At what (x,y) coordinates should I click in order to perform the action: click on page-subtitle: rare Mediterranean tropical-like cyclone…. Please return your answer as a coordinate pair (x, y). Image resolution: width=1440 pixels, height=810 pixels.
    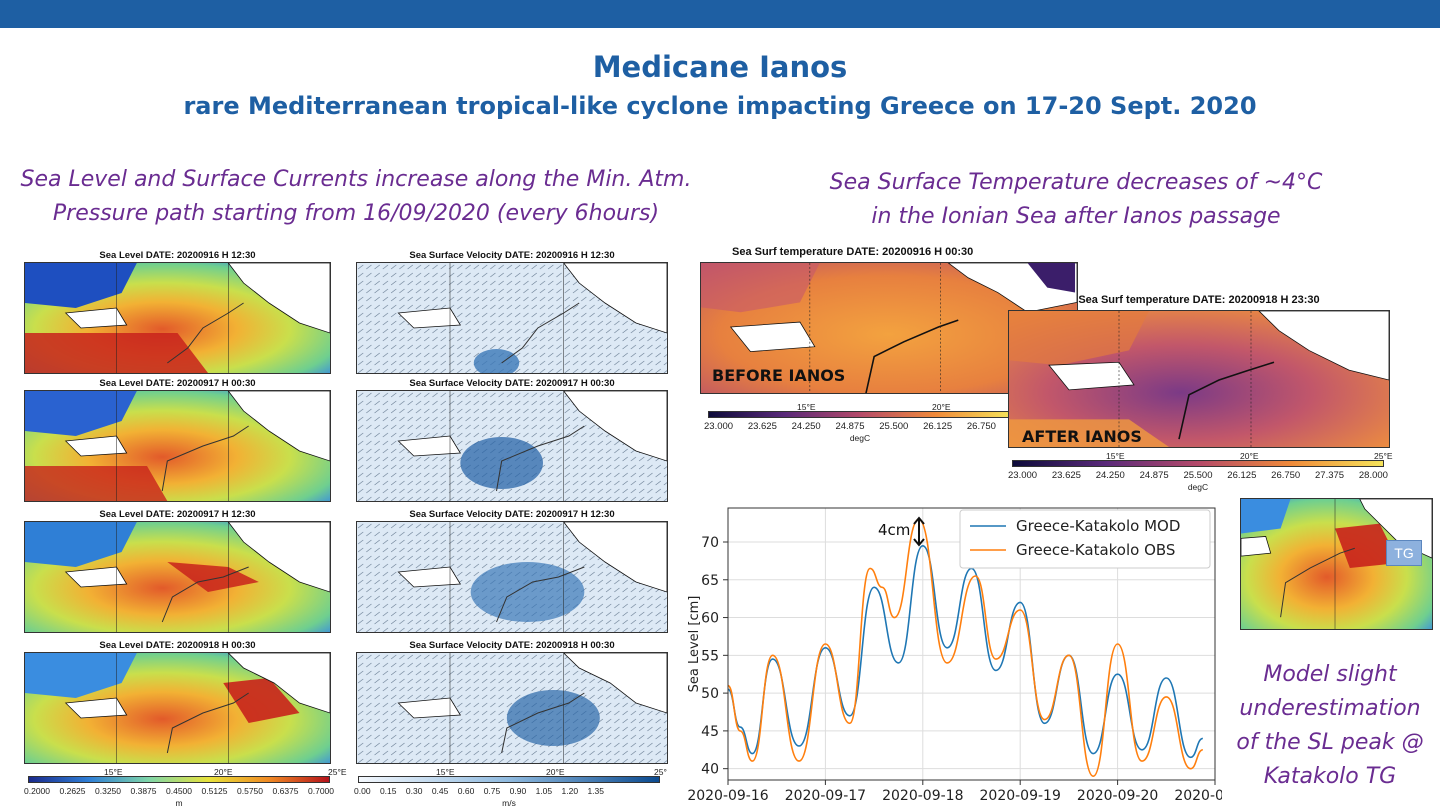
    Looking at the image, I should click on (720, 106).